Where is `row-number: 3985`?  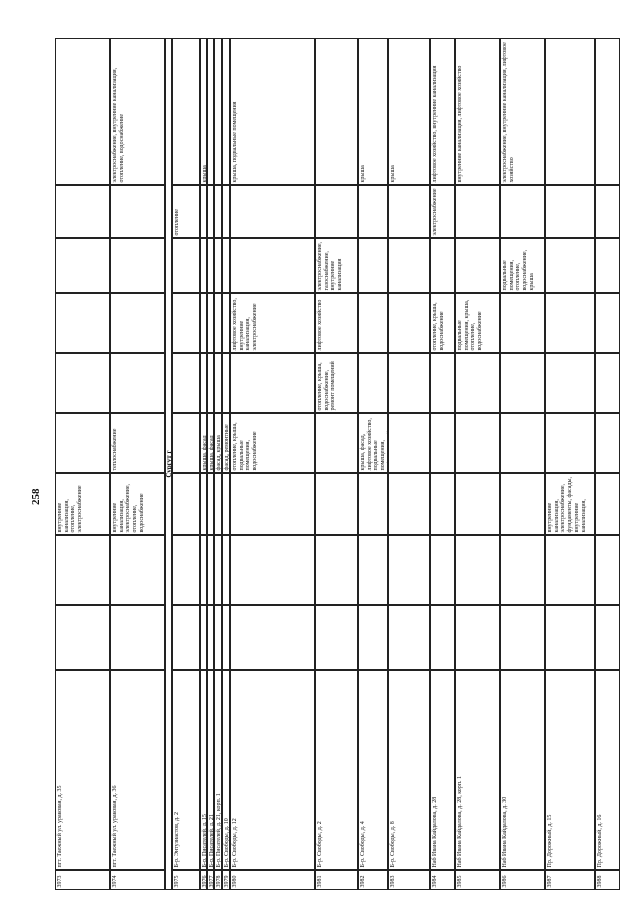
row-number: 3985 is located at coordinates (477, 880).